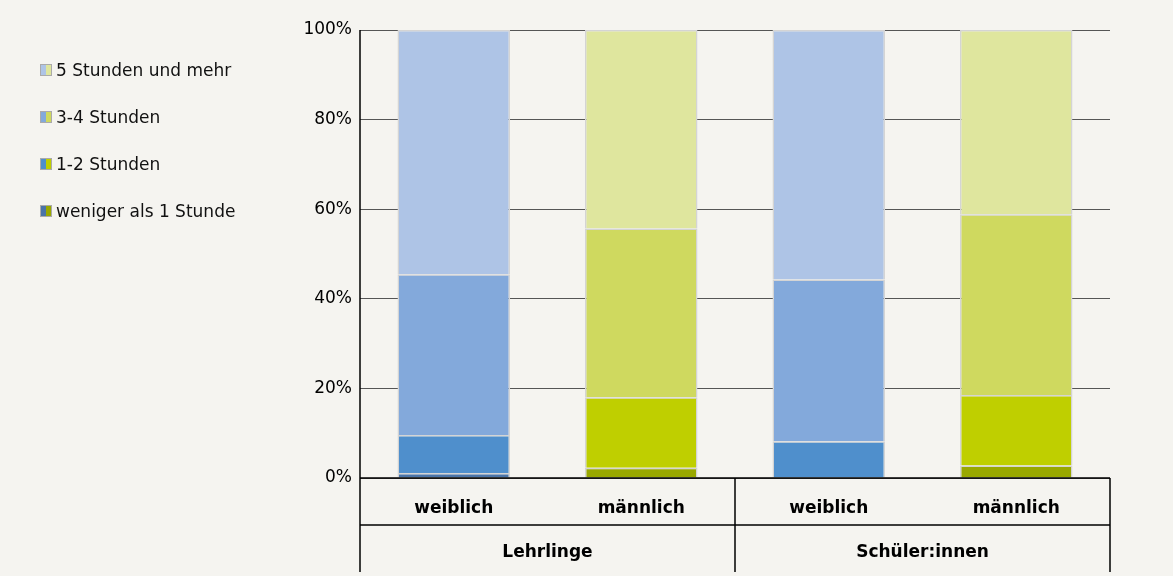 This screenshot has height=576, width=1173. What do you see at coordinates (327, 28) in the screenshot?
I see `y-tick-label: 100%` at bounding box center [327, 28].